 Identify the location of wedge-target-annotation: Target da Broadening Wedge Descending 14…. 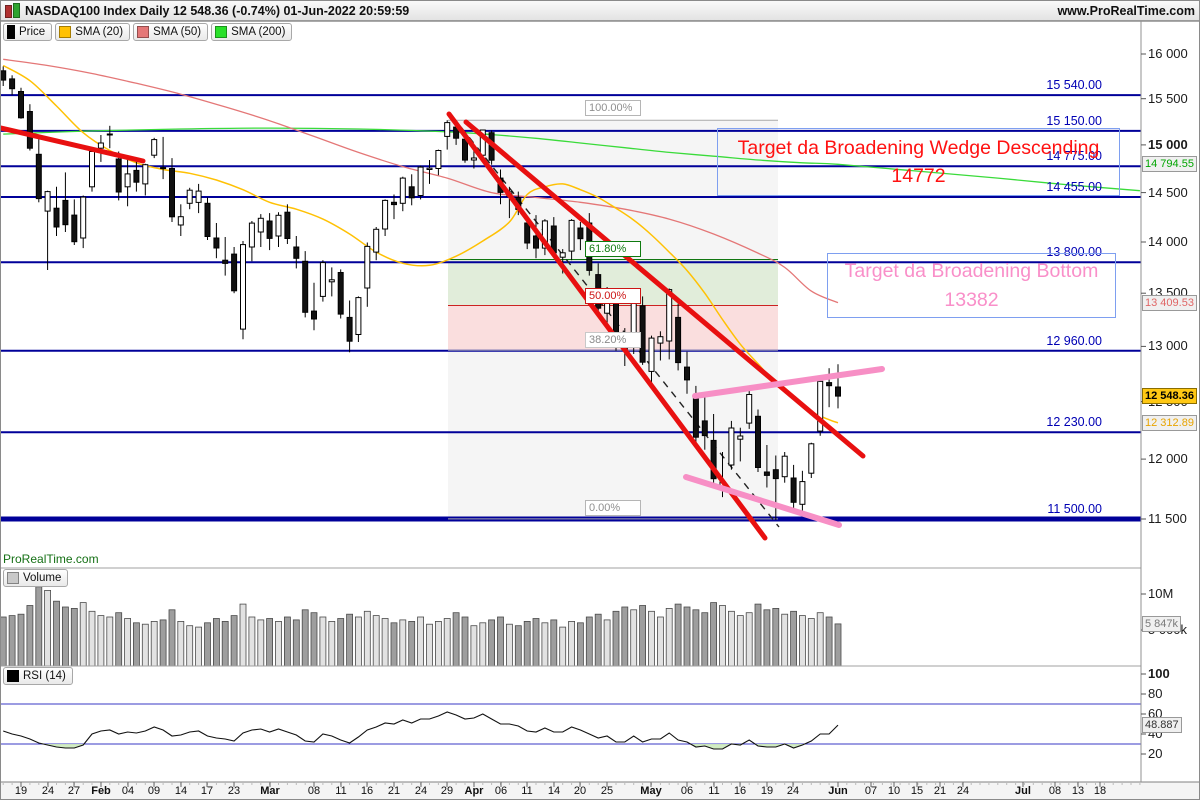
(918, 162).